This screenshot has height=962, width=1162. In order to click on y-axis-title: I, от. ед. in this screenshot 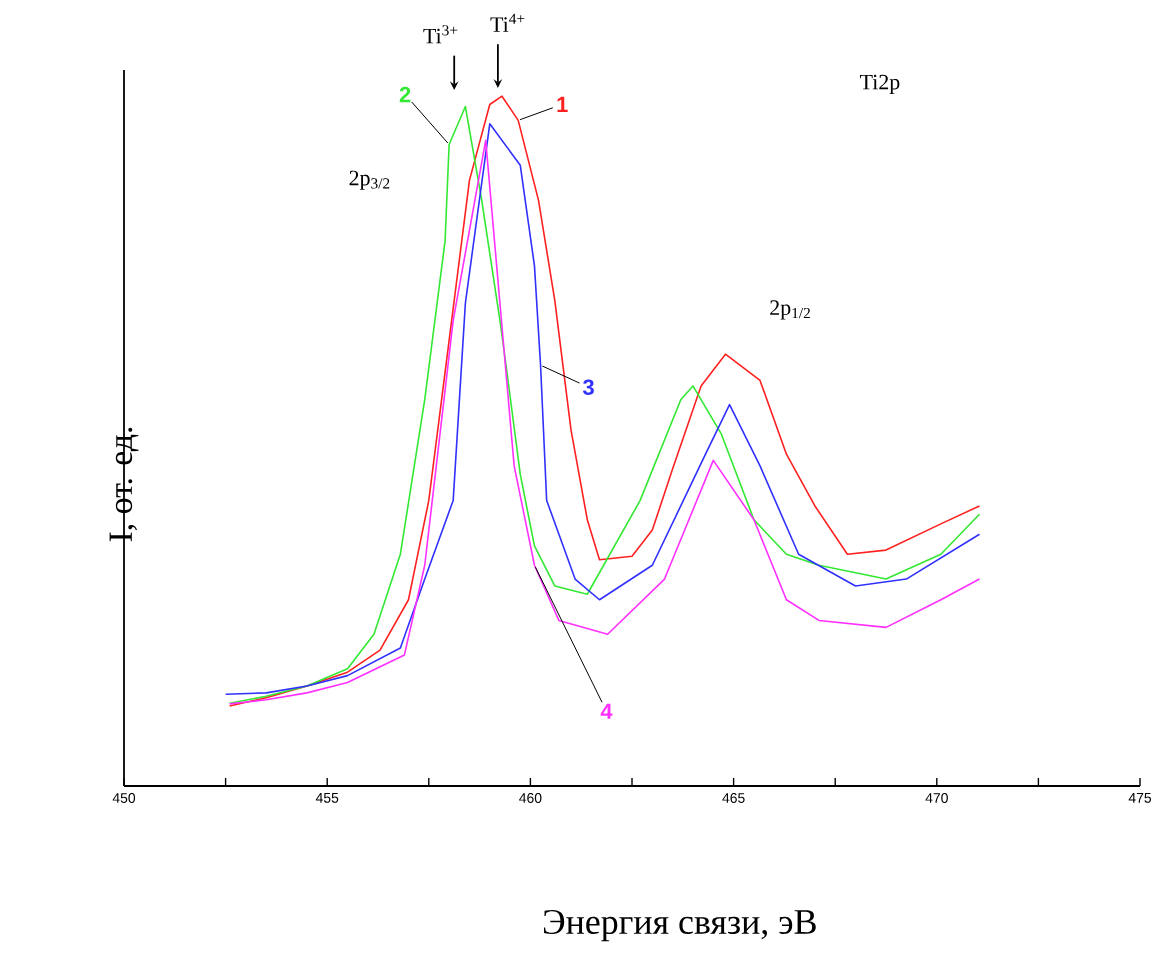, I will do `click(124, 484)`.